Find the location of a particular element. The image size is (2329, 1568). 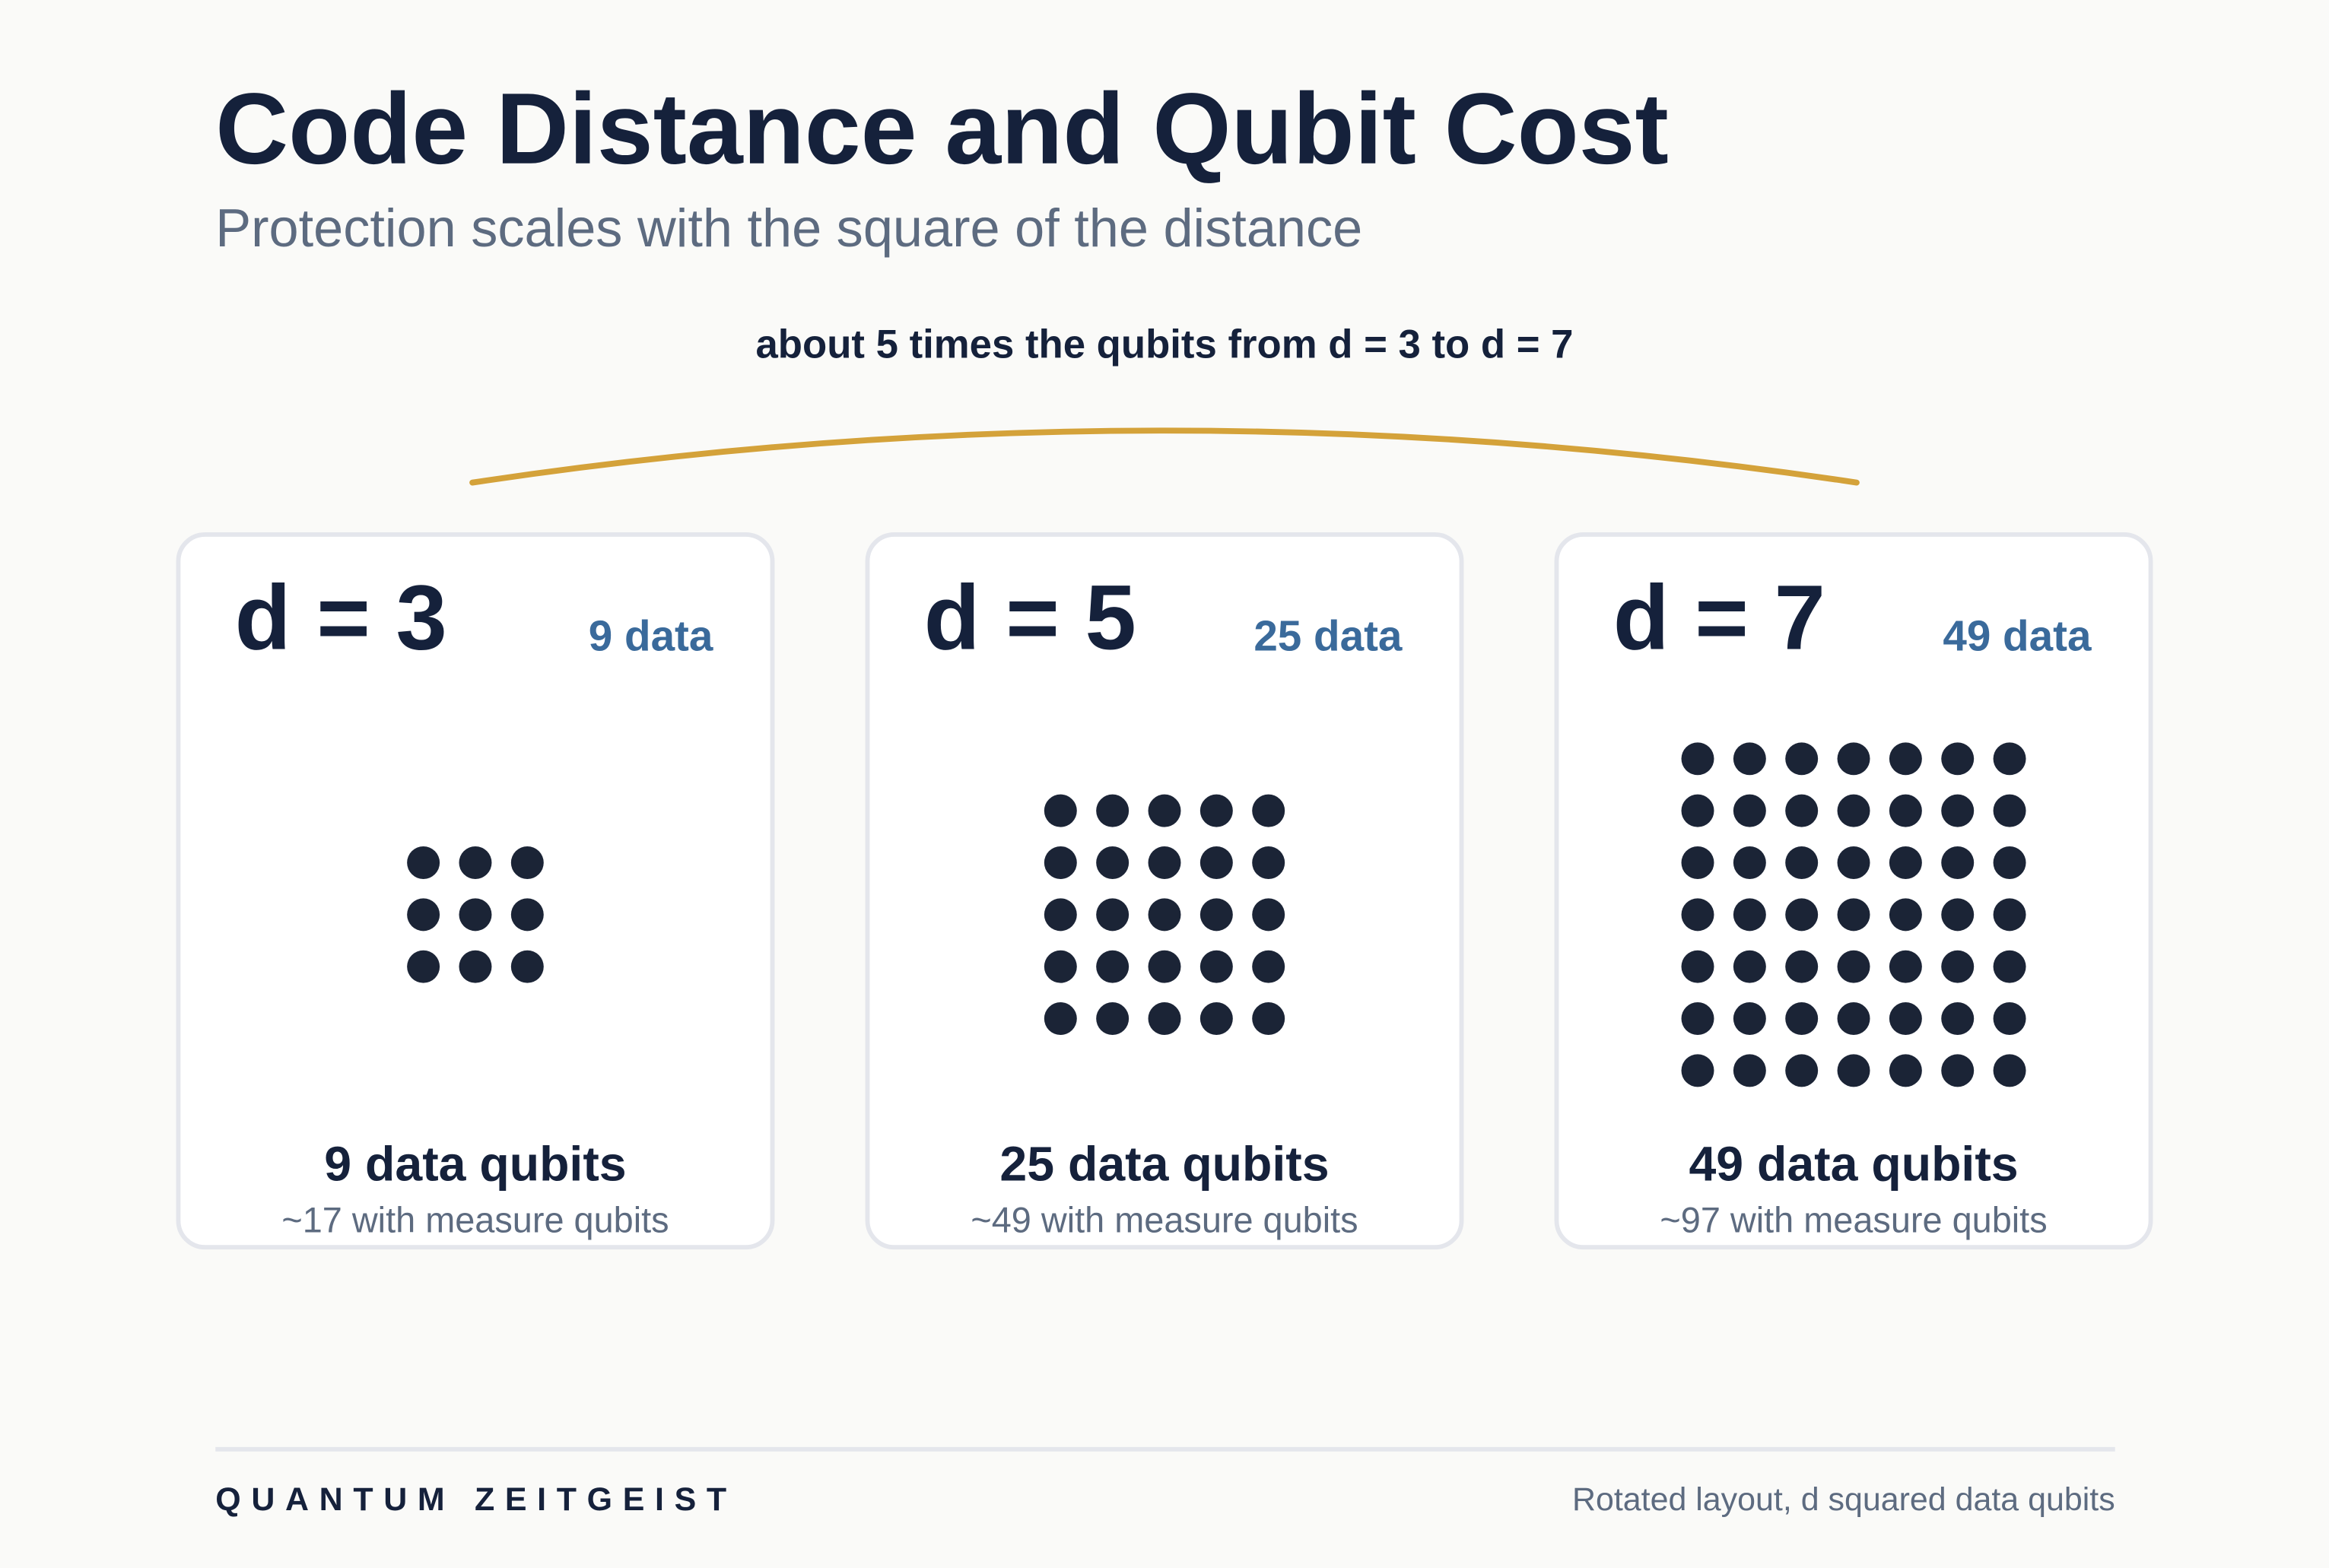

card-count: 49 data qubits is located at coordinates (1853, 1163).